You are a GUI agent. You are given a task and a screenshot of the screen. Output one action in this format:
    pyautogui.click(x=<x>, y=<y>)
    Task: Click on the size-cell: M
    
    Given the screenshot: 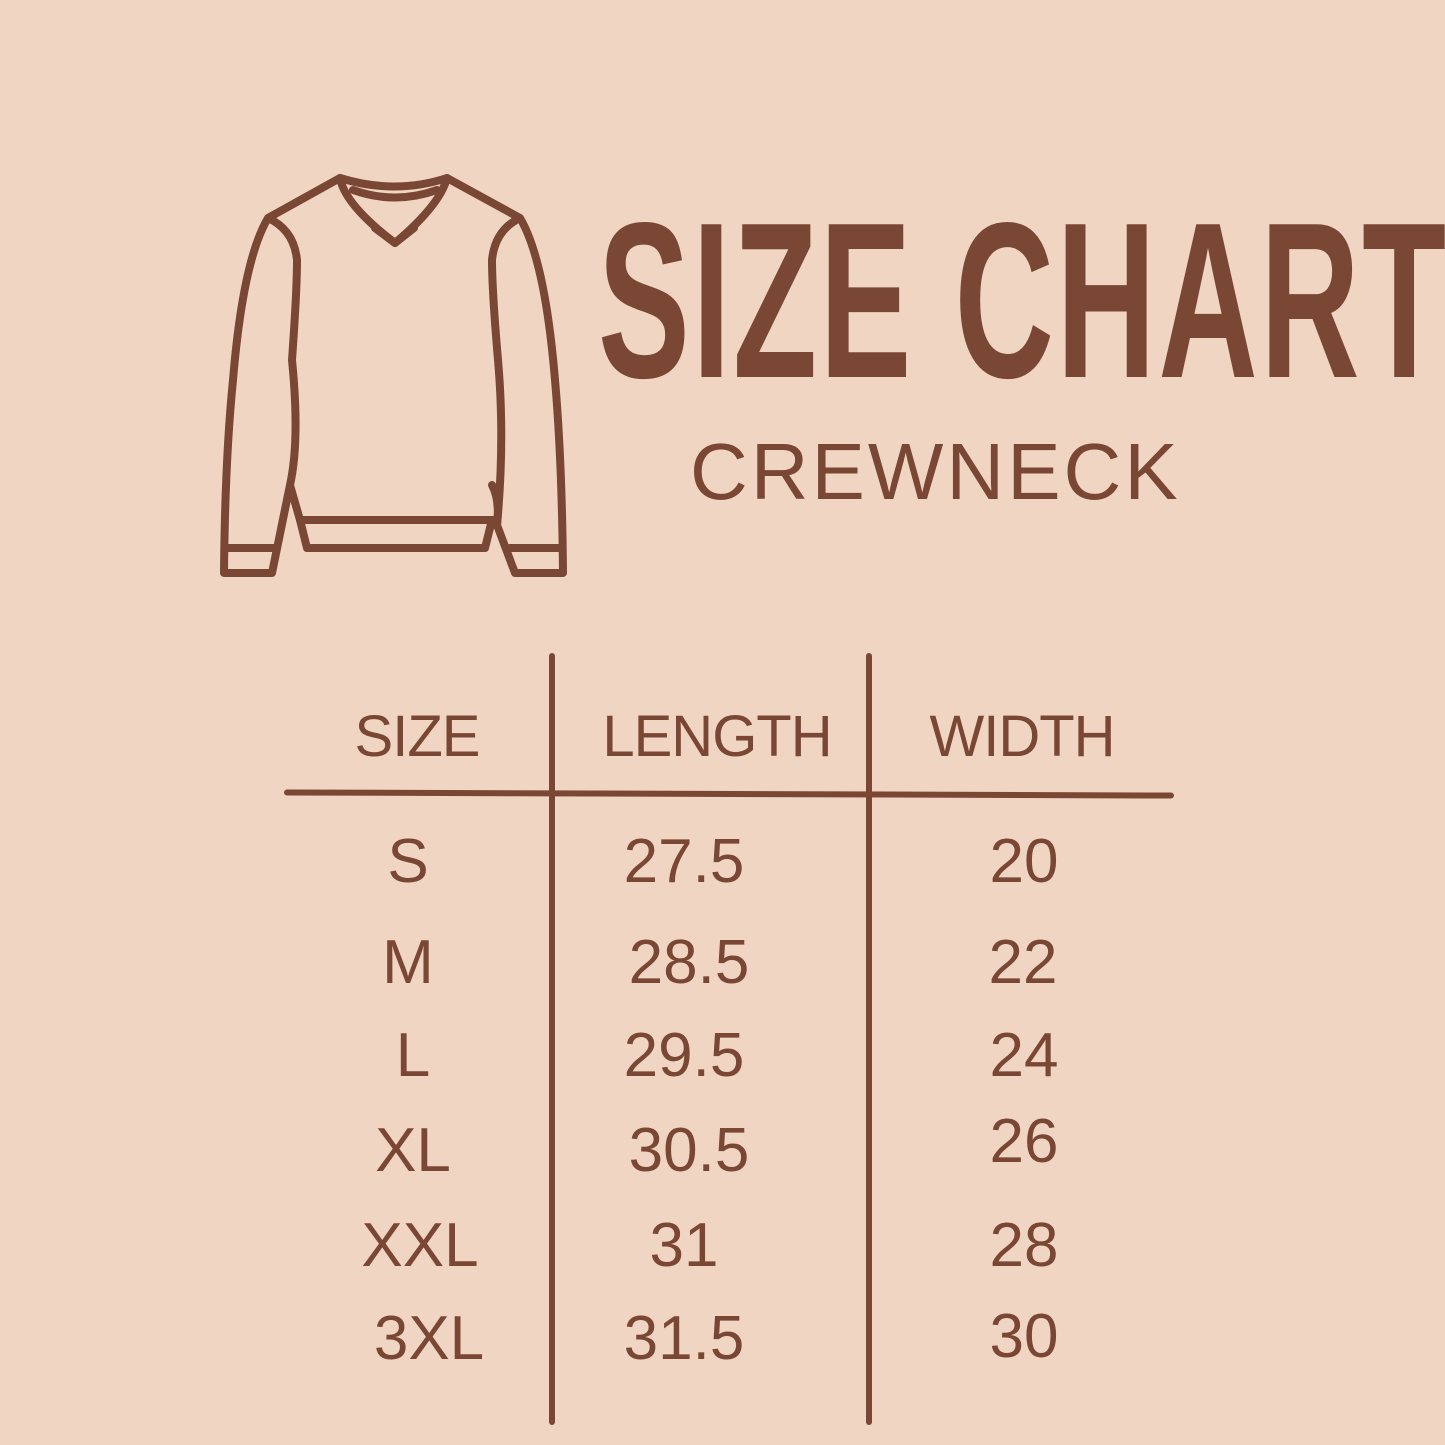 What is the action you would take?
    pyautogui.click(x=408, y=962)
    